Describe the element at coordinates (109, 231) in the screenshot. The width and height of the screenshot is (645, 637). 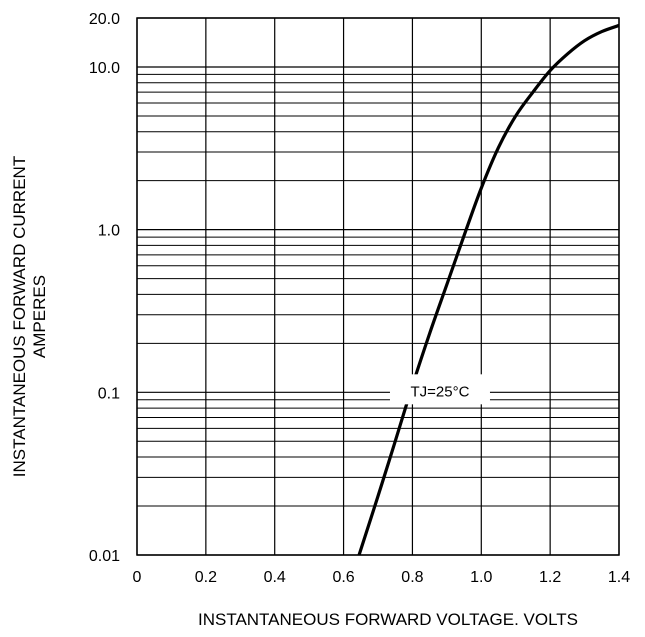
I see `y-tick-label: 1.0` at that location.